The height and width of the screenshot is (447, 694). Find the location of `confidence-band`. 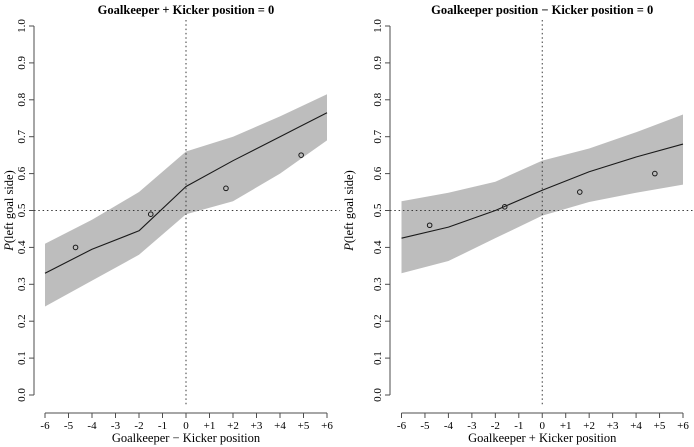

confidence-band is located at coordinates (542, 194).